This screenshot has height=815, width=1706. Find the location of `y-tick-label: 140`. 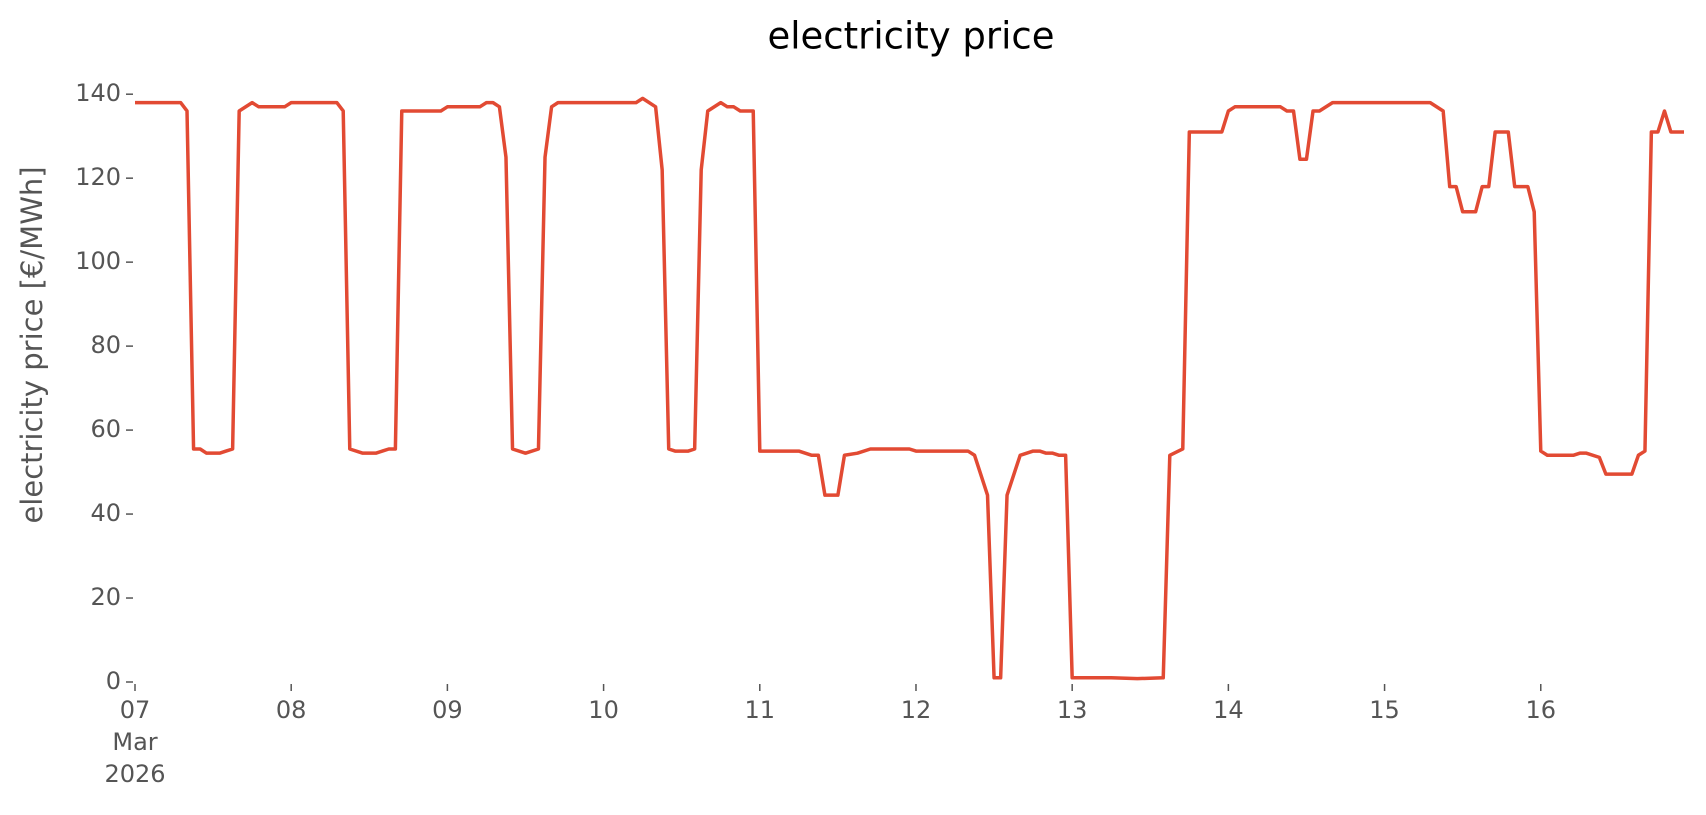

y-tick-label: 140 is located at coordinates (98, 93).